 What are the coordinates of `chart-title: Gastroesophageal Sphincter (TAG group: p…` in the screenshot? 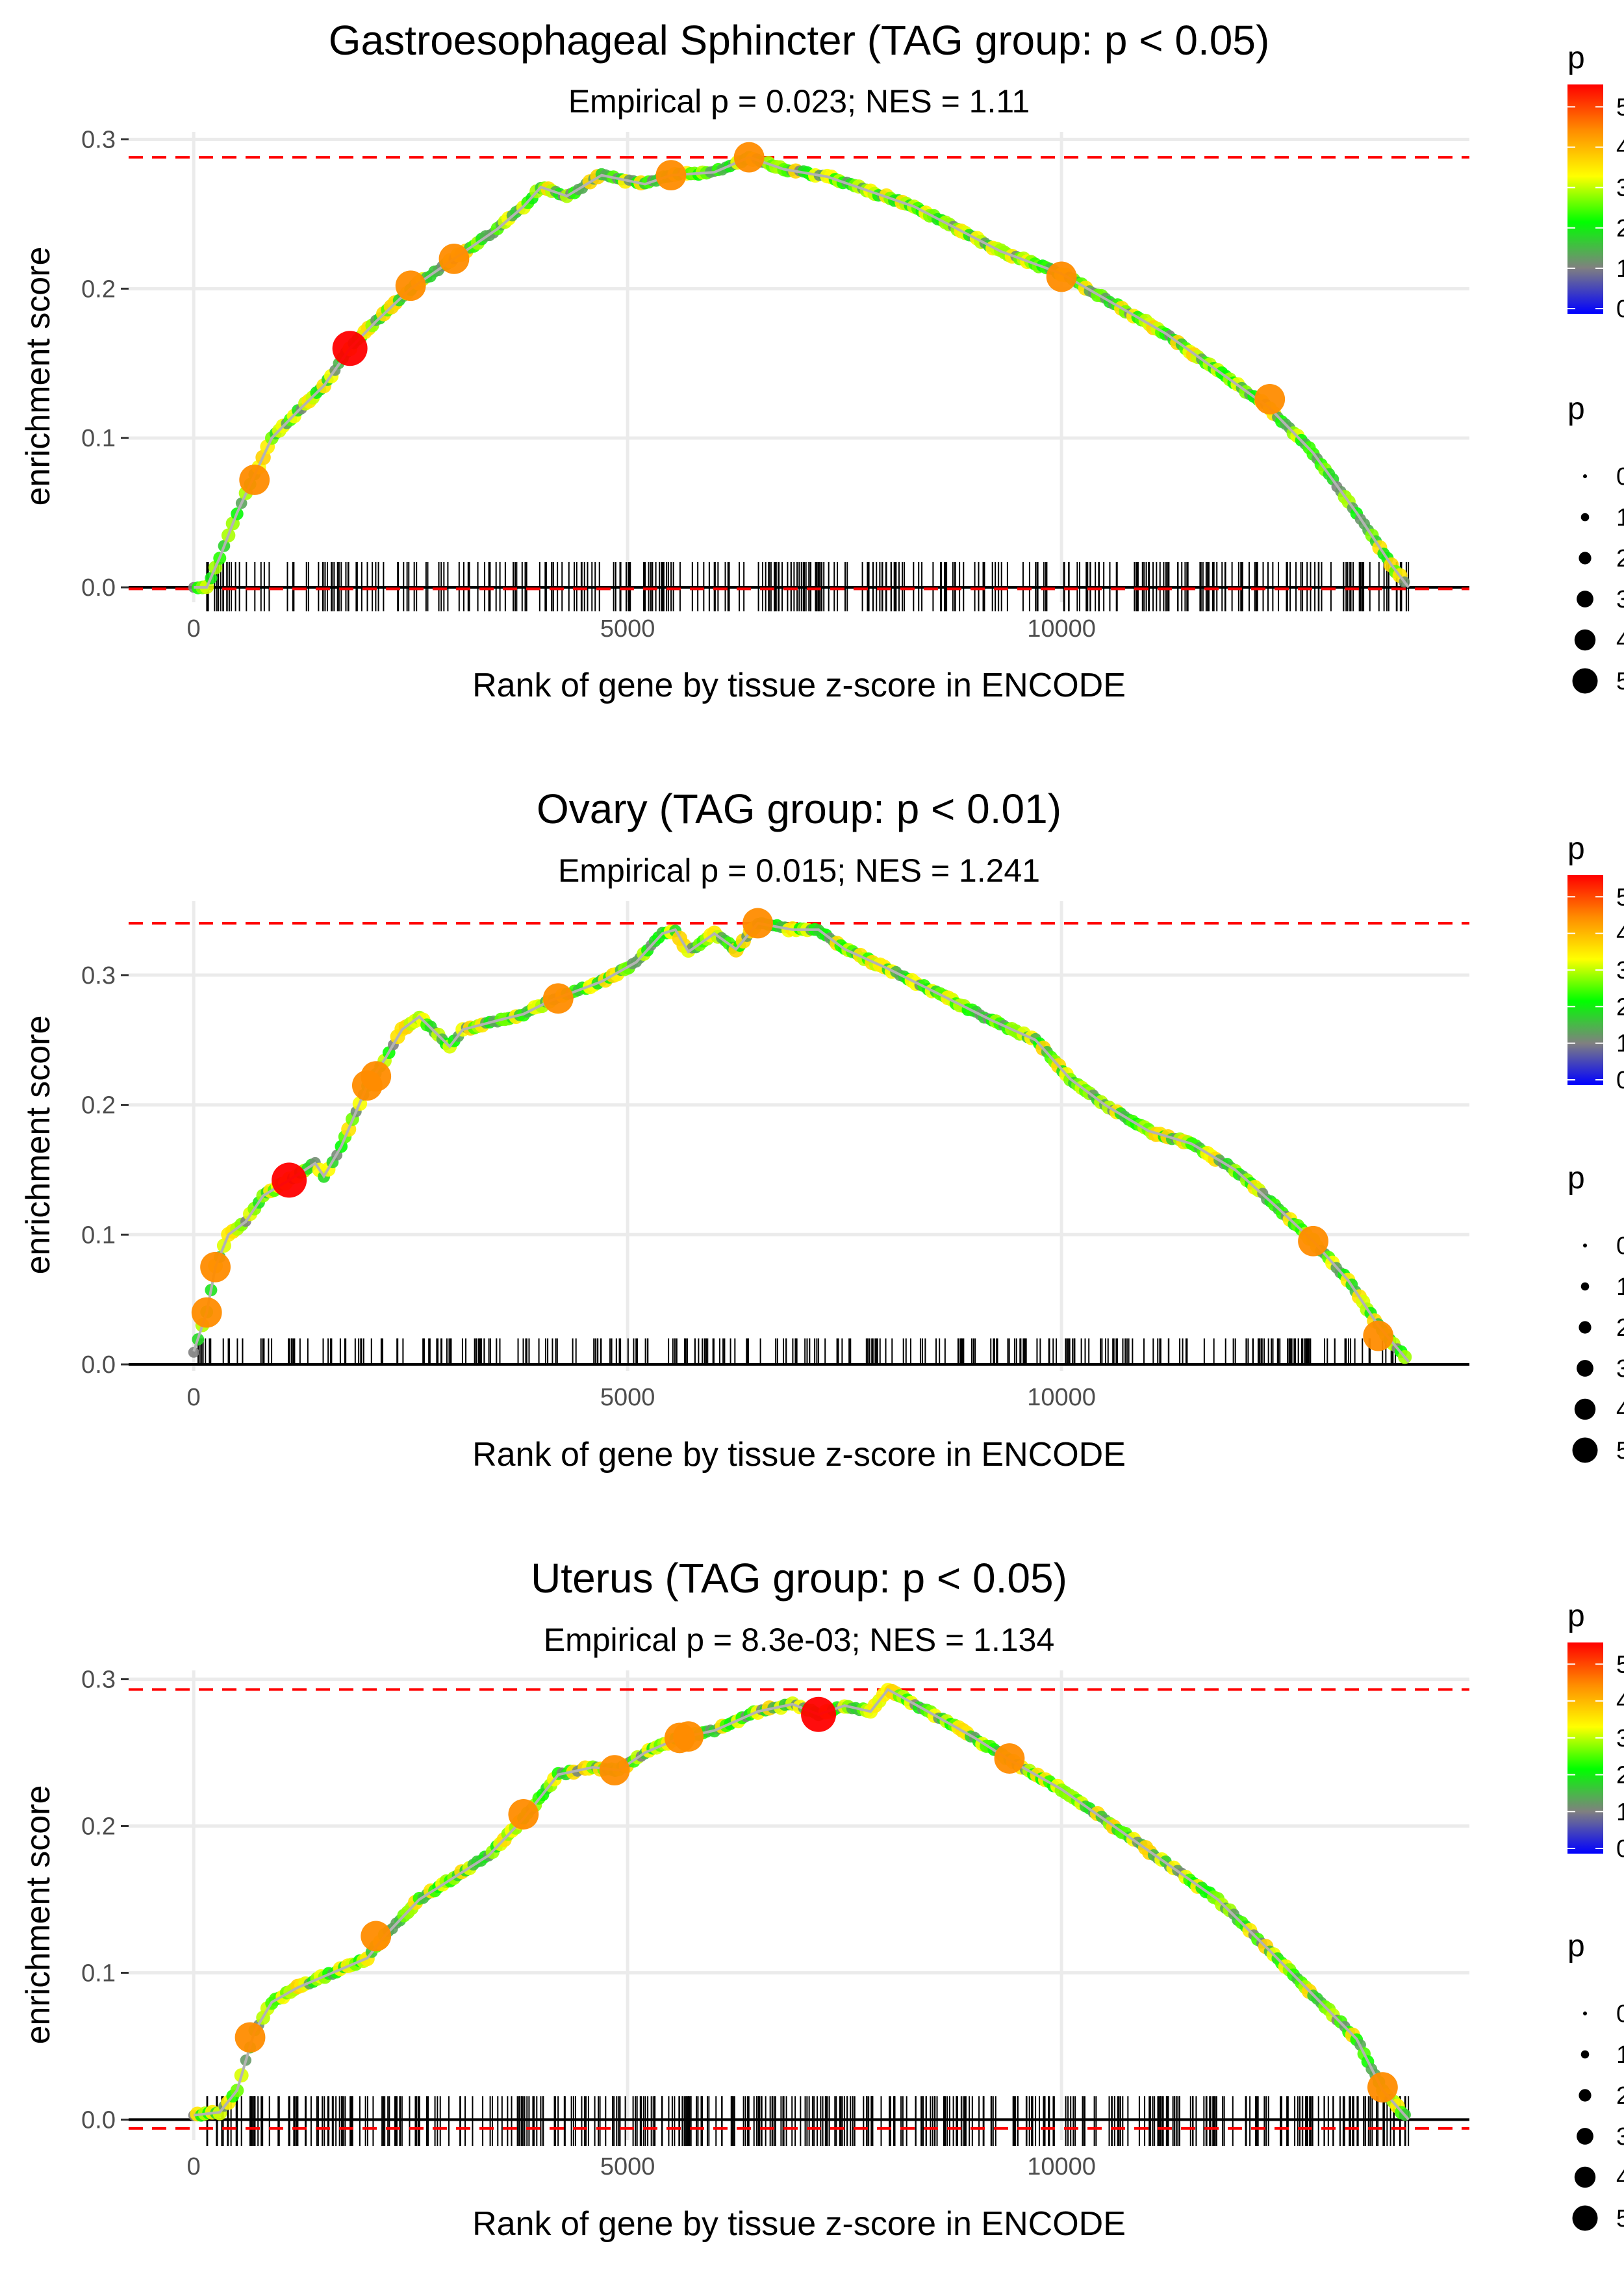 It's located at (799, 40).